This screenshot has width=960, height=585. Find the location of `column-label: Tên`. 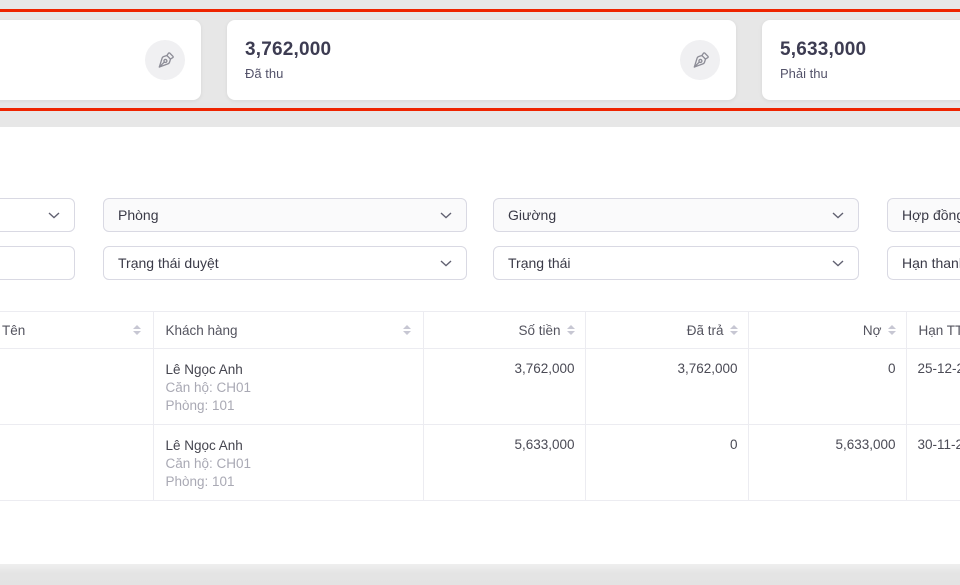

column-label: Tên is located at coordinates (14, 330).